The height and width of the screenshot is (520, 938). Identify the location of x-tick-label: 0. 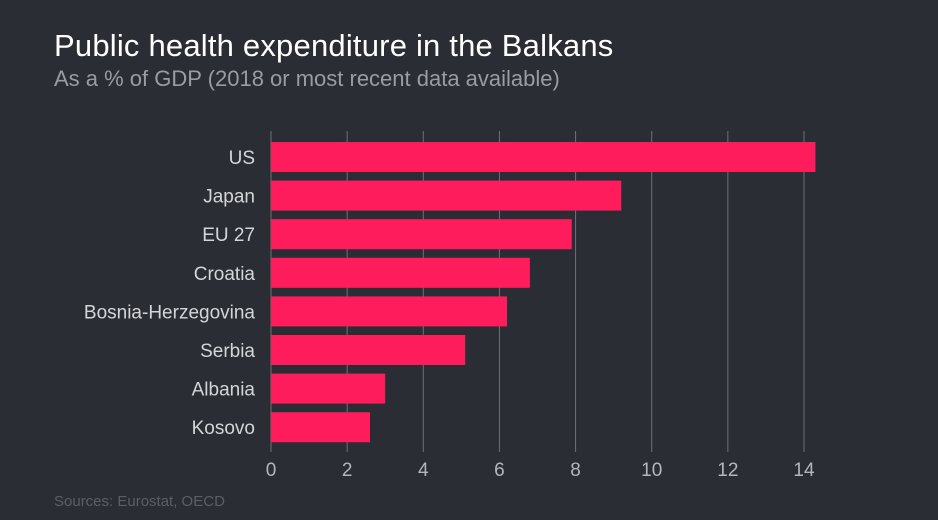
(271, 470).